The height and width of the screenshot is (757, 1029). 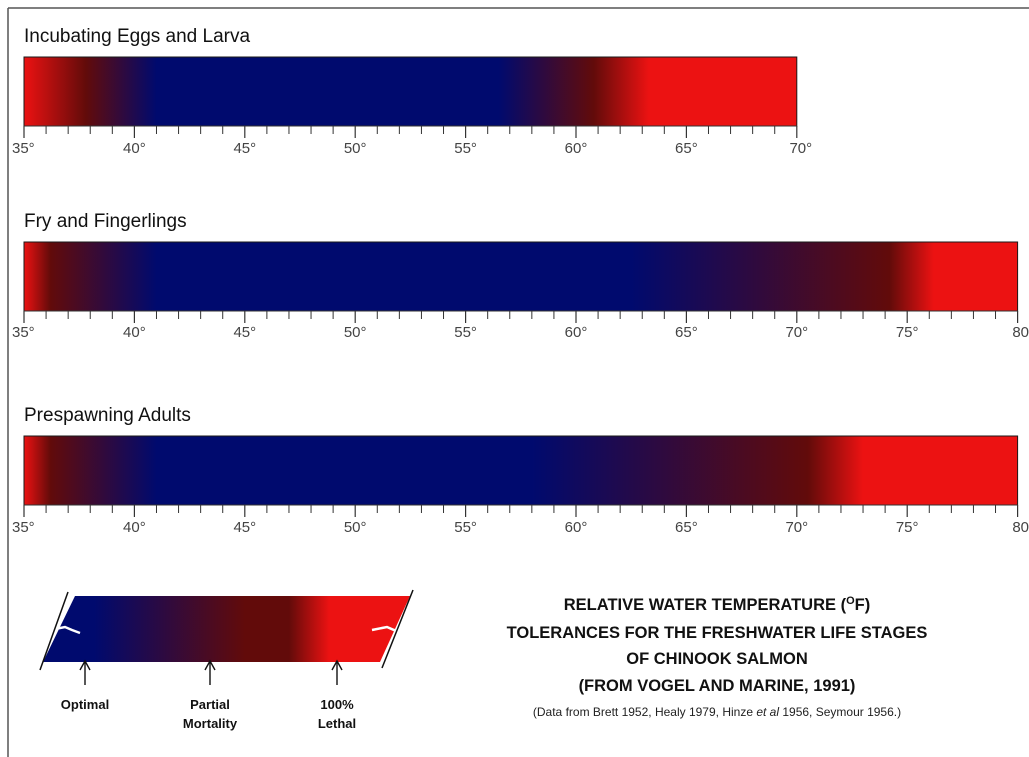 I want to click on legend-label: 100%, so click(x=337, y=704).